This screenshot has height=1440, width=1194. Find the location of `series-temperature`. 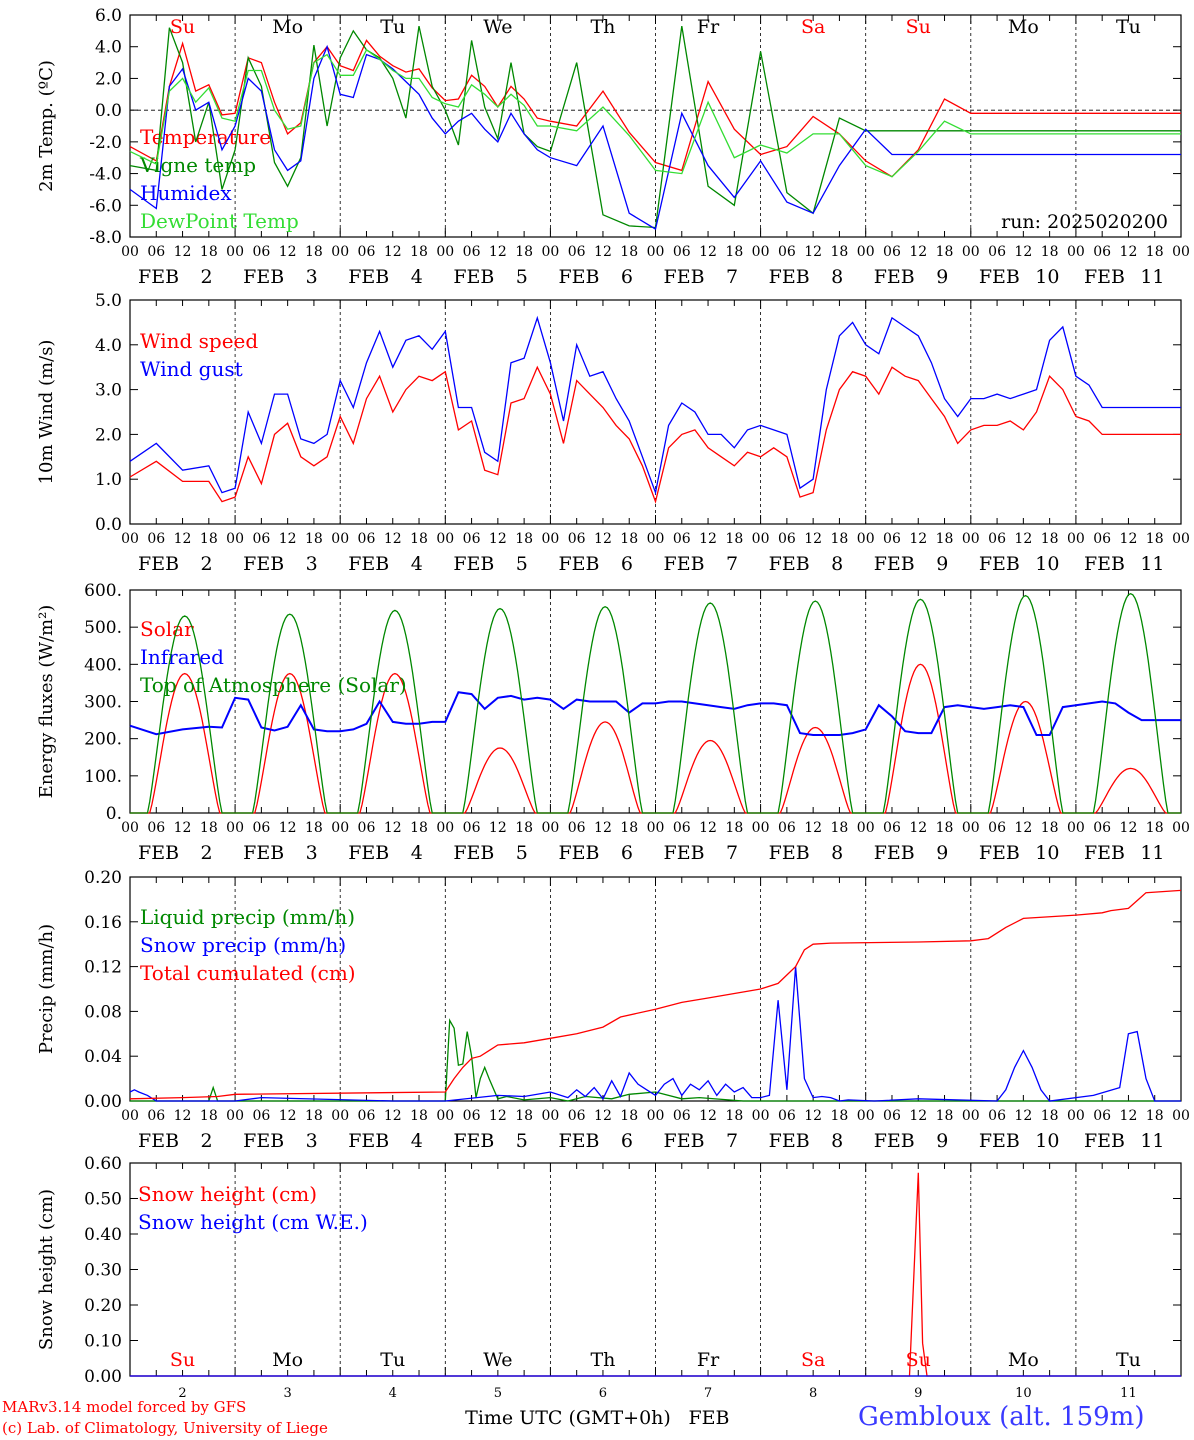

series-temperature is located at coordinates (655, 108).